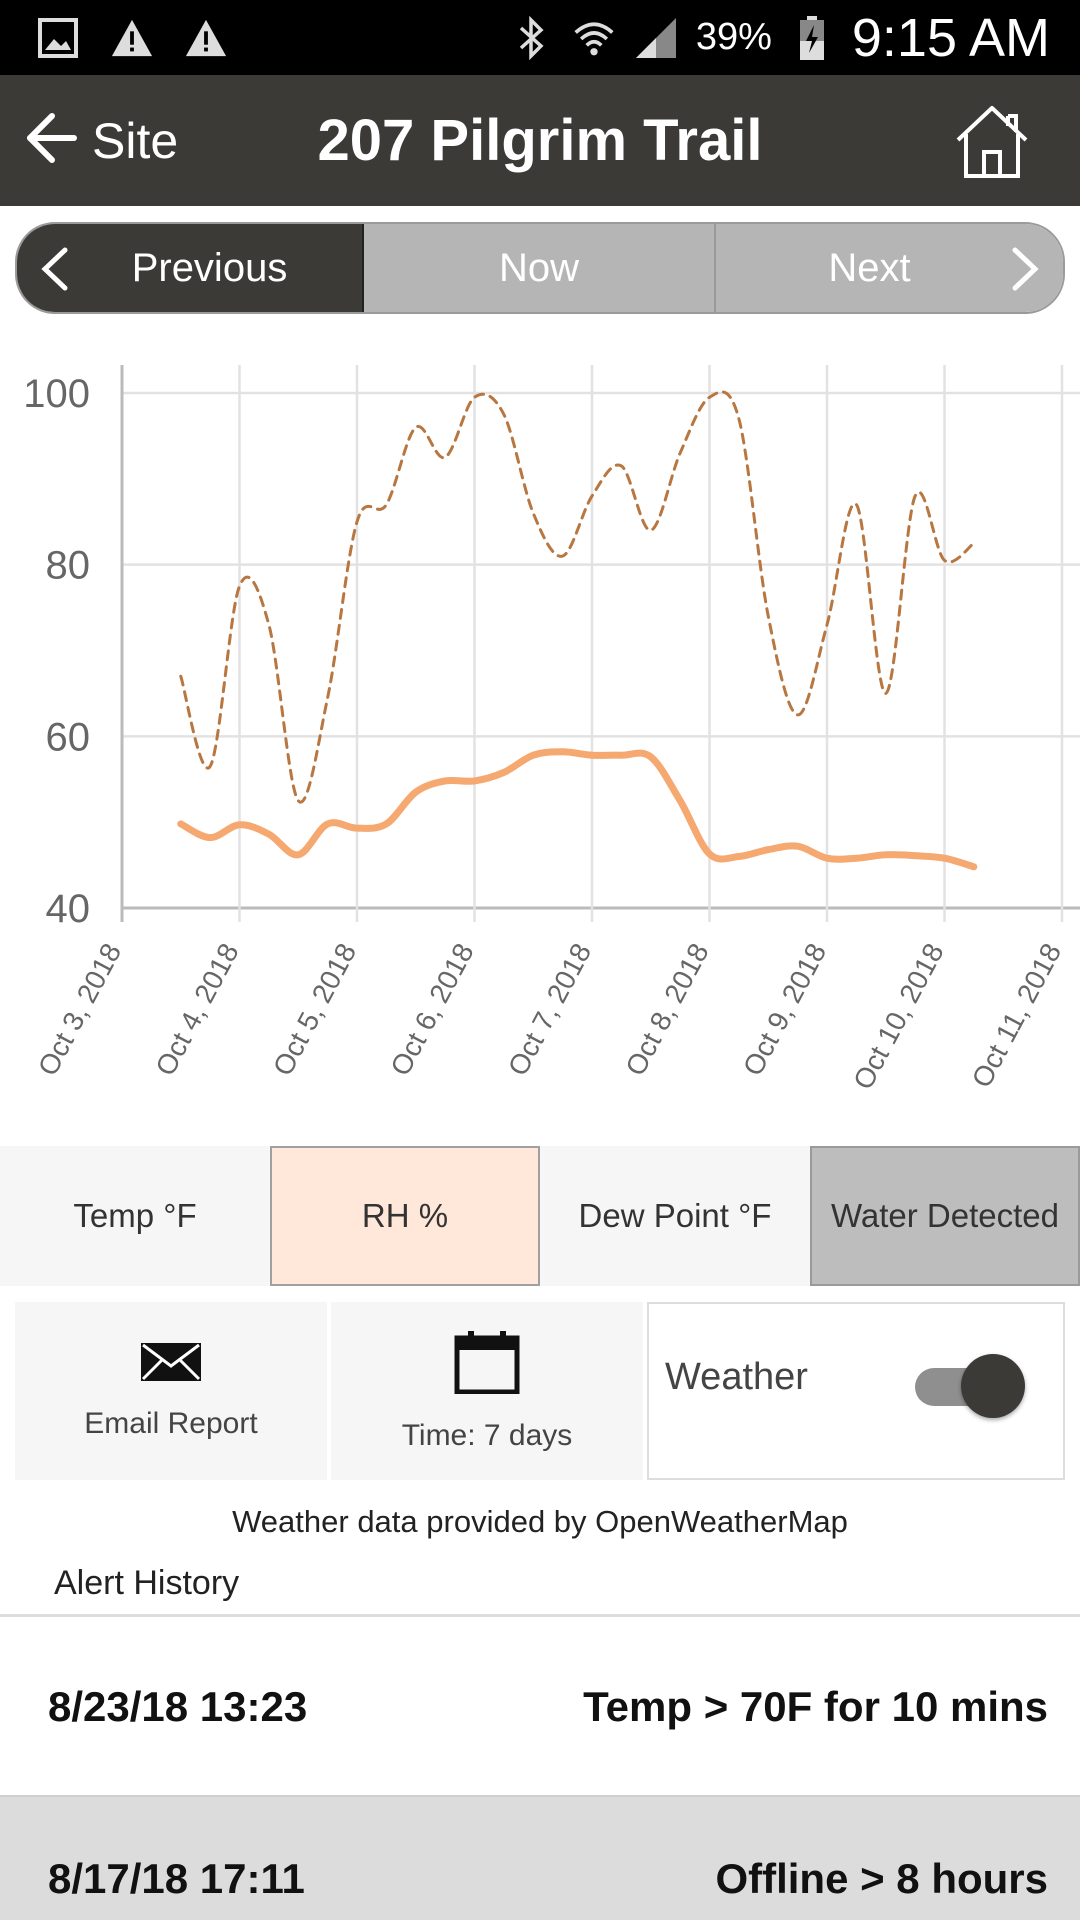 This screenshot has height=1920, width=1080. Describe the element at coordinates (89, 140) in the screenshot. I see `back-button: Site` at that location.